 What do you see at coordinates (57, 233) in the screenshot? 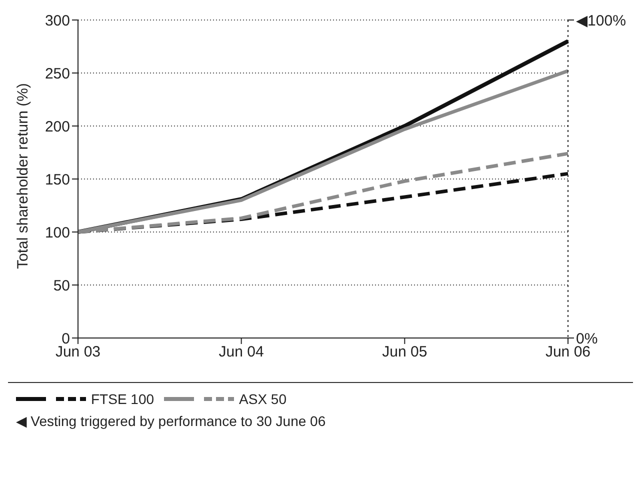
I see `y-tick-label: 100` at bounding box center [57, 233].